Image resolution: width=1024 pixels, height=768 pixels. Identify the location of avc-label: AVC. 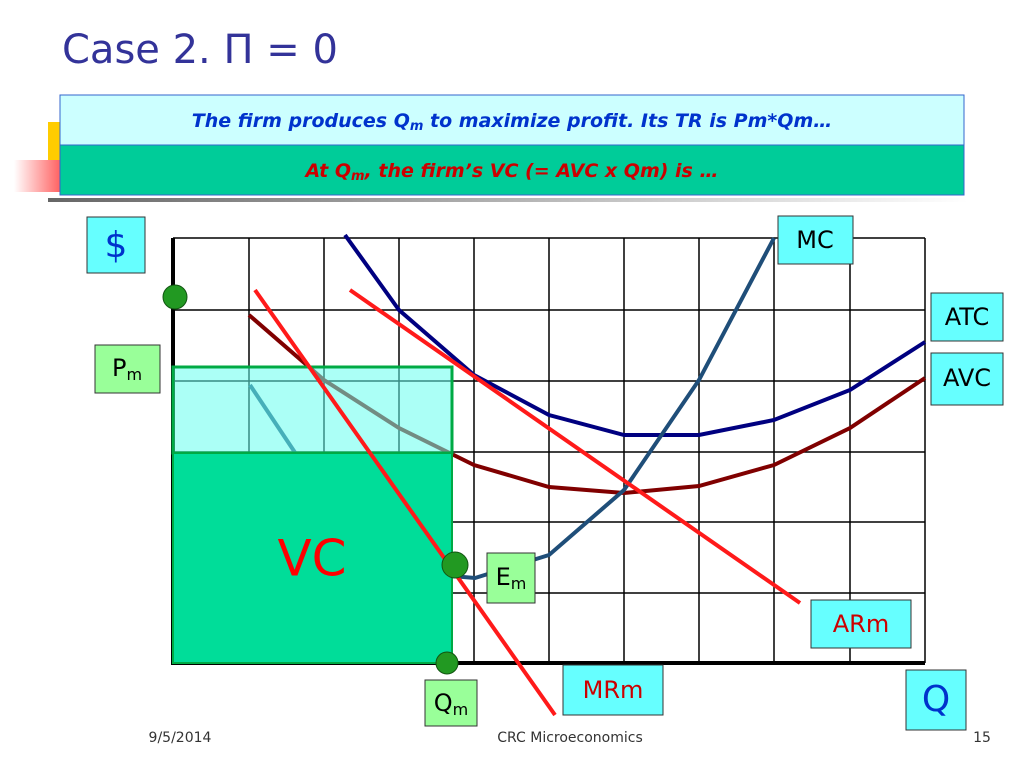
(967, 378).